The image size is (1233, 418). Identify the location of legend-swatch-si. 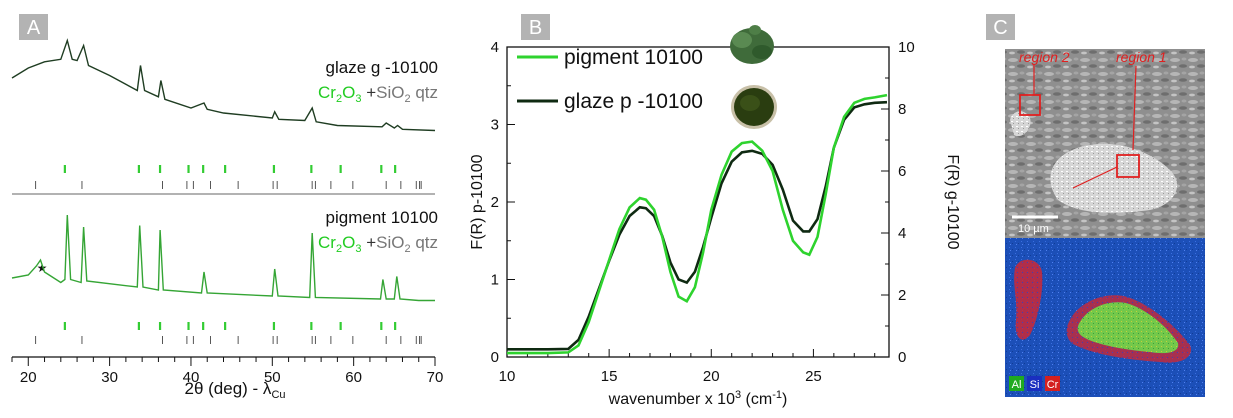
(1034, 383).